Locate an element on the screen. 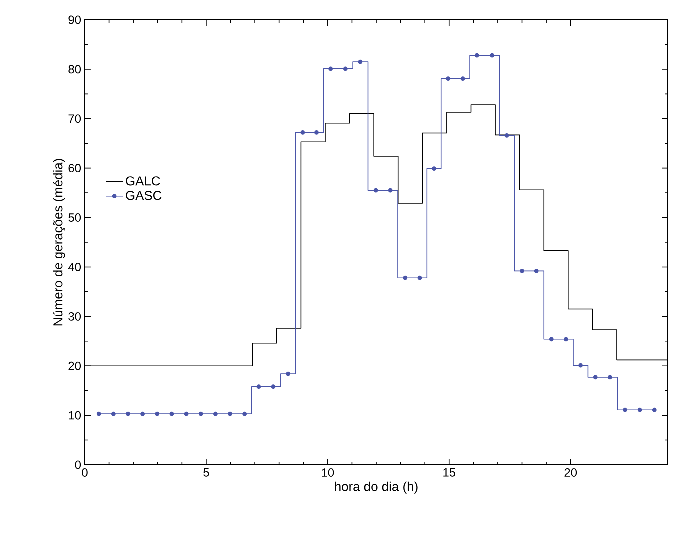  y-tick-label: 40 is located at coordinates (75, 267).